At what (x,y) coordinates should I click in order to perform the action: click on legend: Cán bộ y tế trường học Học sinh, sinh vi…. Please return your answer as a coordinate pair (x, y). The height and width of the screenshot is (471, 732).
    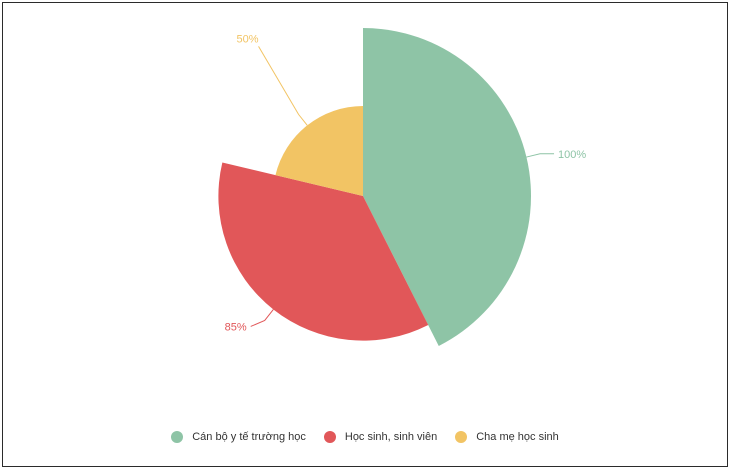
    Looking at the image, I should click on (365, 437).